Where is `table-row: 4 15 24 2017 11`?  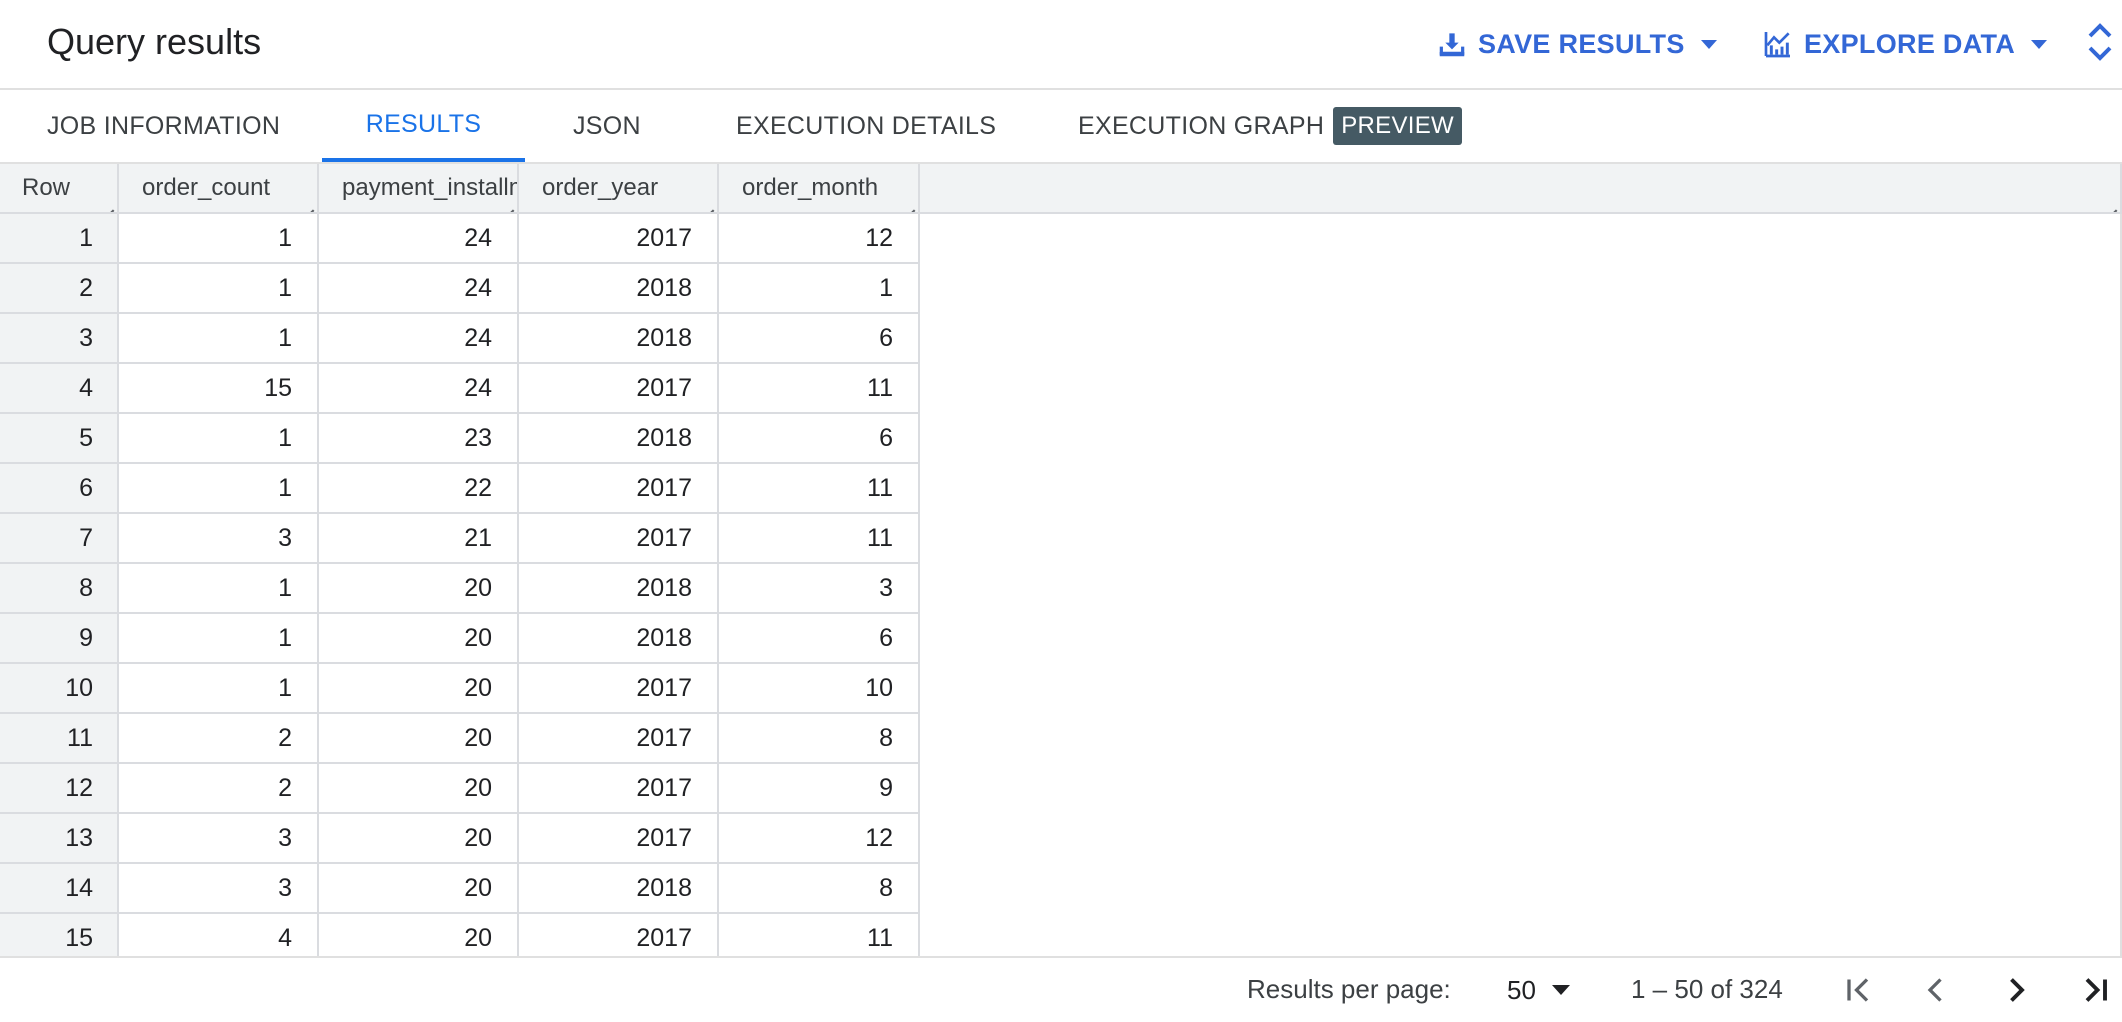 table-row: 4 15 24 2017 11 is located at coordinates (460, 389).